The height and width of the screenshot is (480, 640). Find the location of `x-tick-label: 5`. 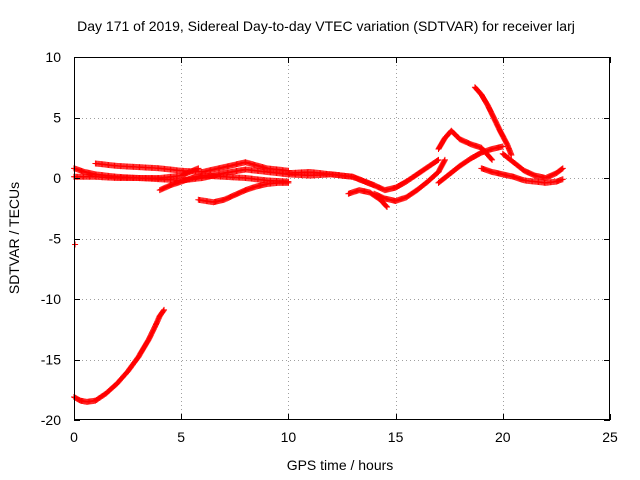

x-tick-label: 5 is located at coordinates (181, 437).